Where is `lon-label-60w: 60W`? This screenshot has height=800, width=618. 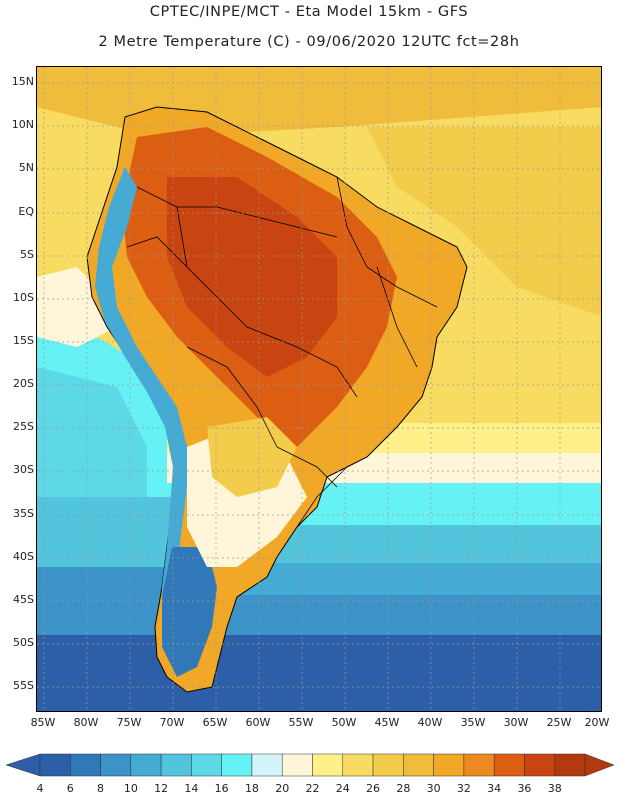 lon-label-60w: 60W is located at coordinates (258, 722).